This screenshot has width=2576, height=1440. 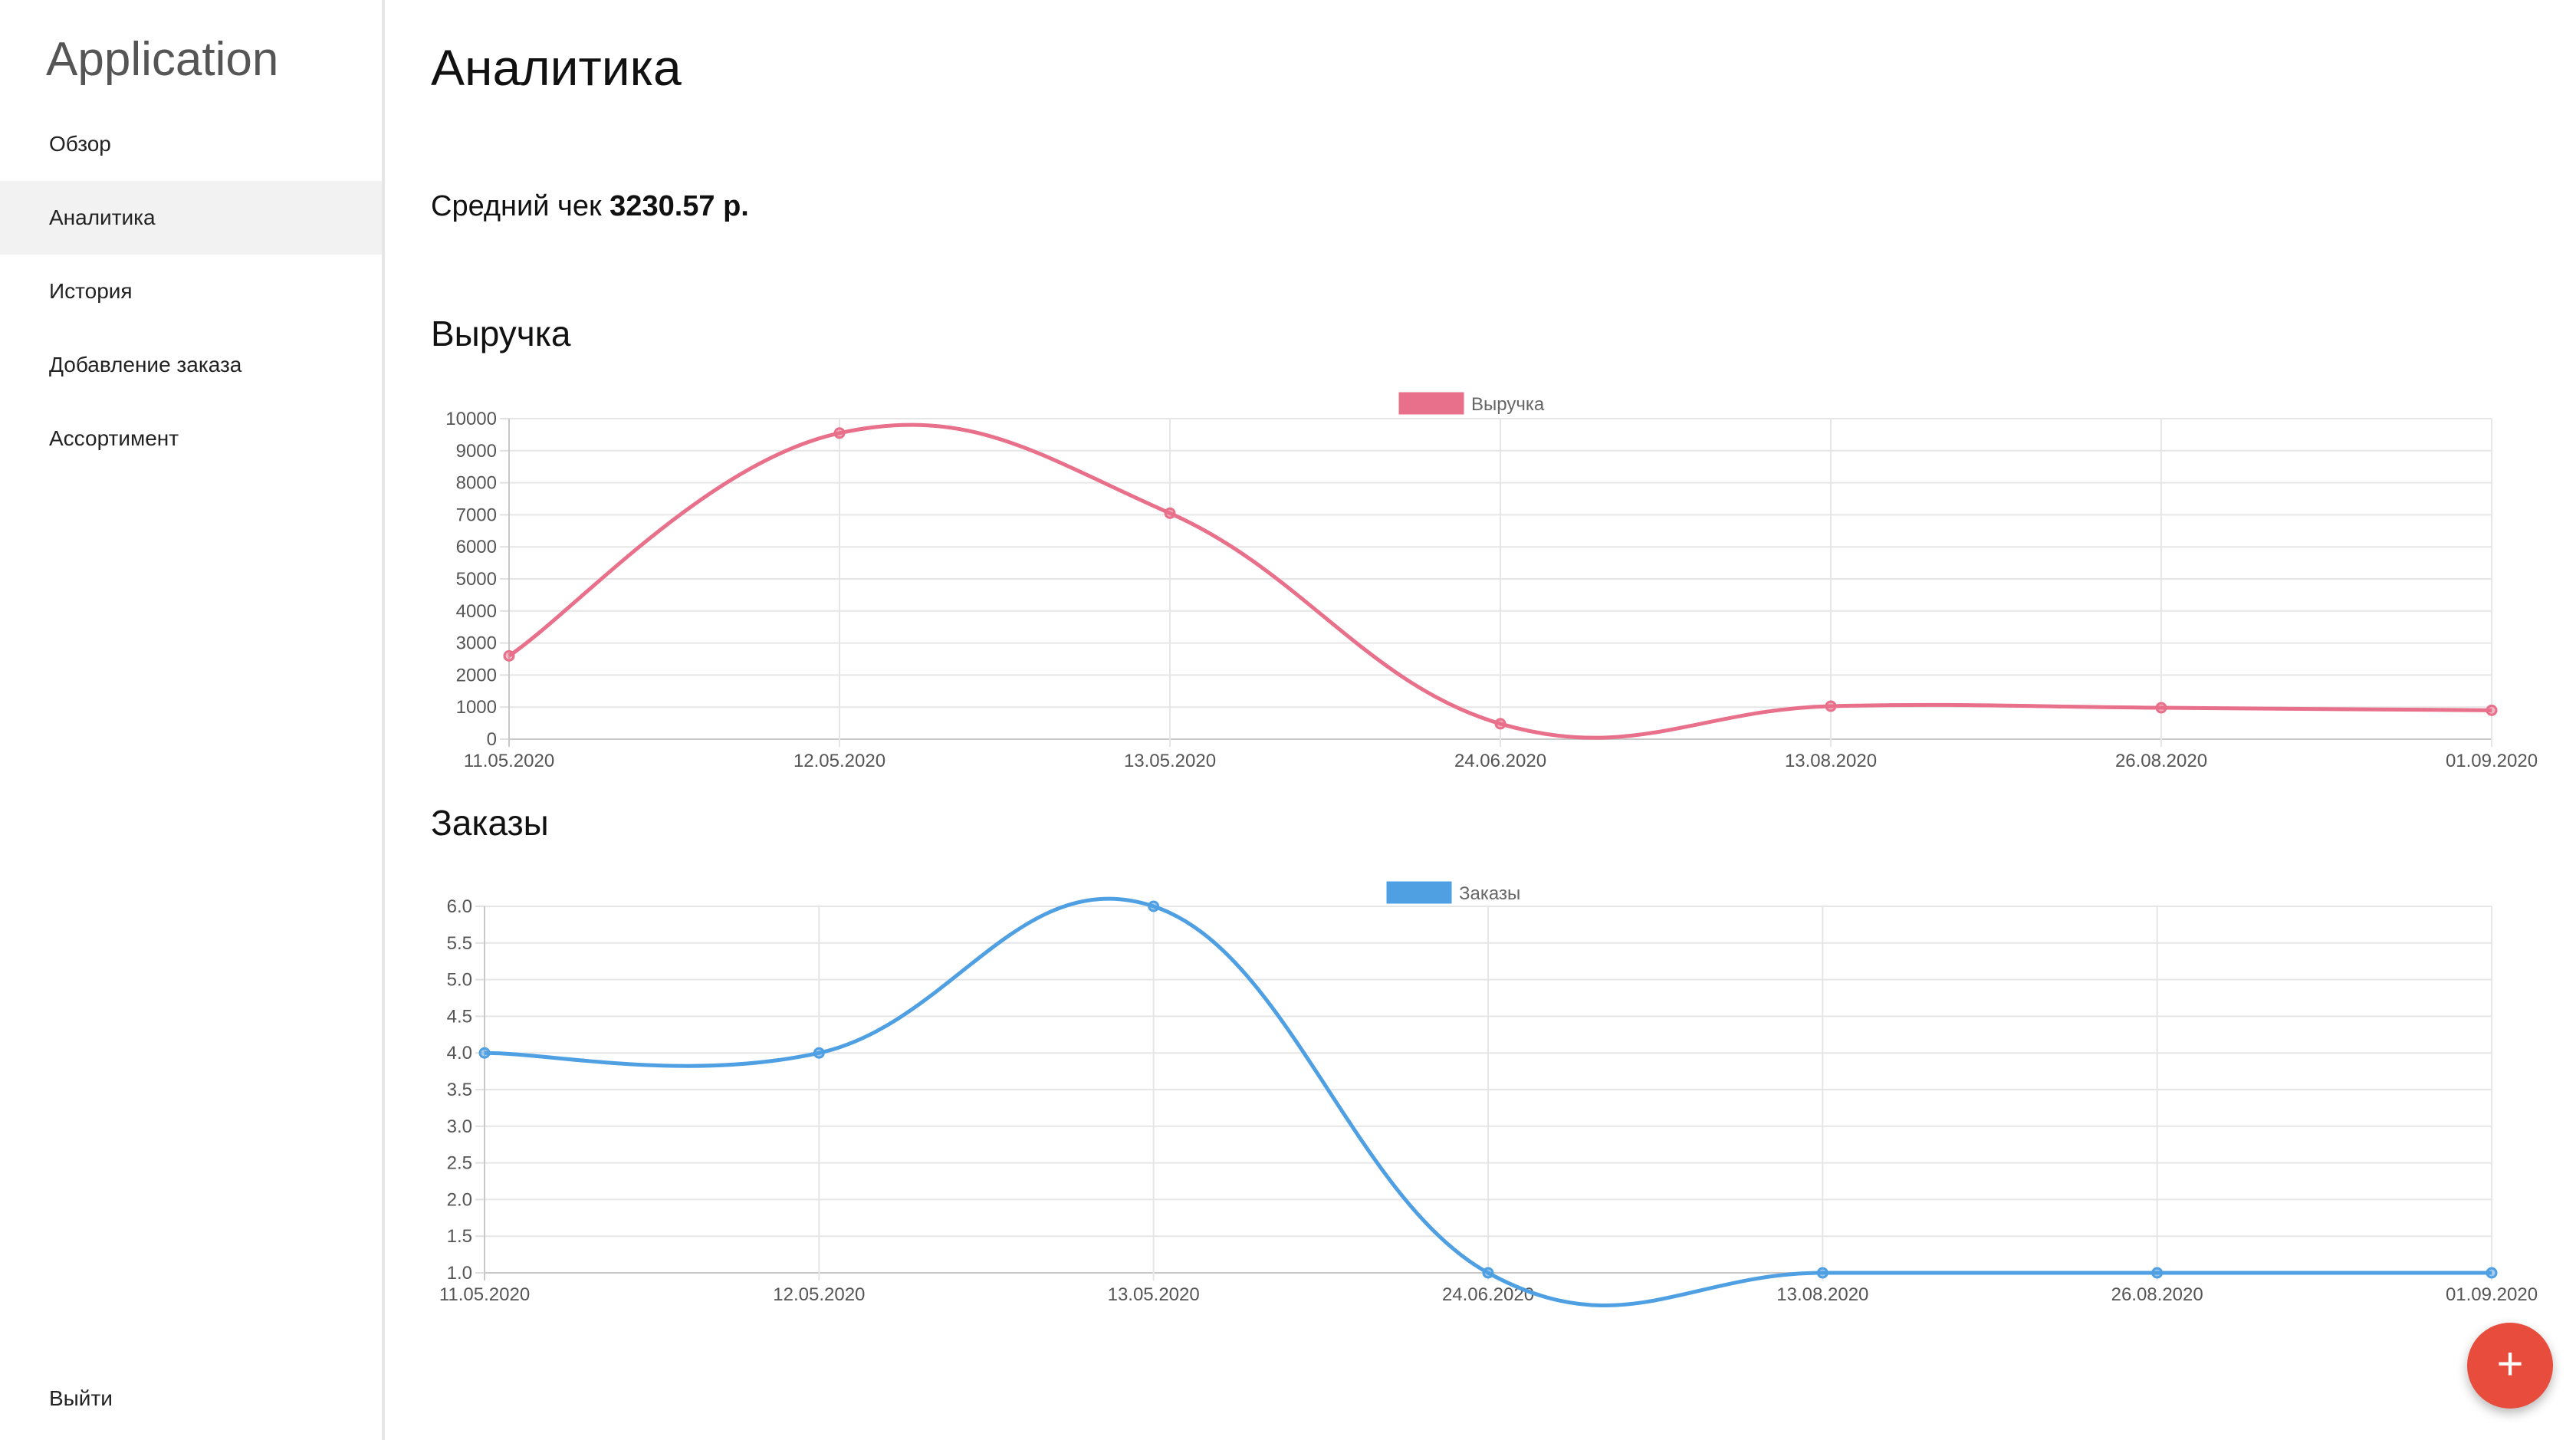 What do you see at coordinates (459, 1163) in the screenshot?
I see `y-tick-label: 2.5` at bounding box center [459, 1163].